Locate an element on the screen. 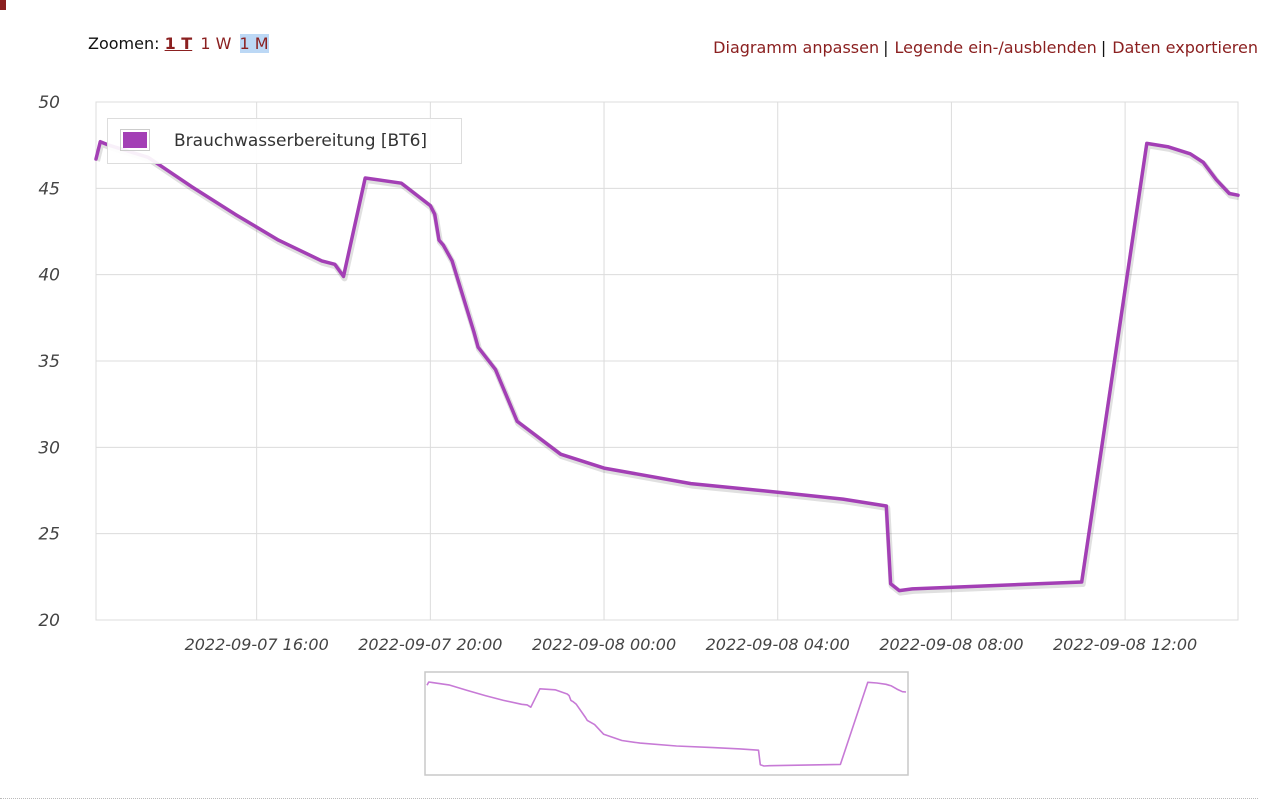 The width and height of the screenshot is (1280, 805). footer-divider is located at coordinates (629, 798).